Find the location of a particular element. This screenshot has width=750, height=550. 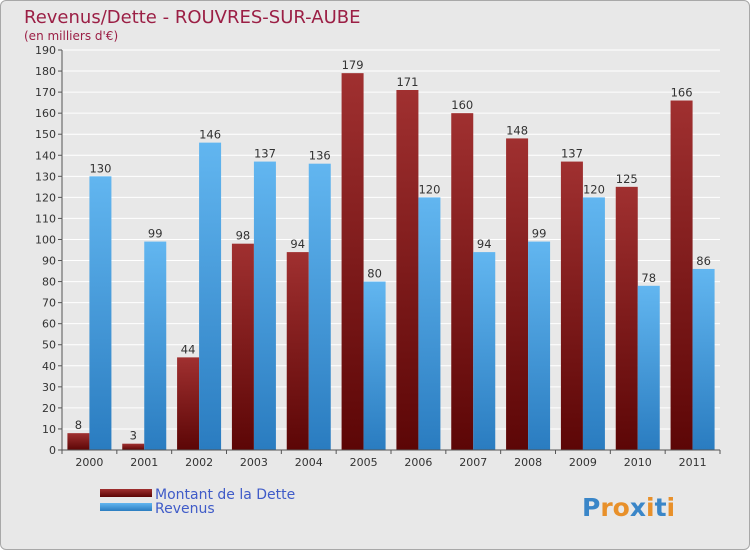

data-label-revenus-2011: 86 is located at coordinates (703, 261).